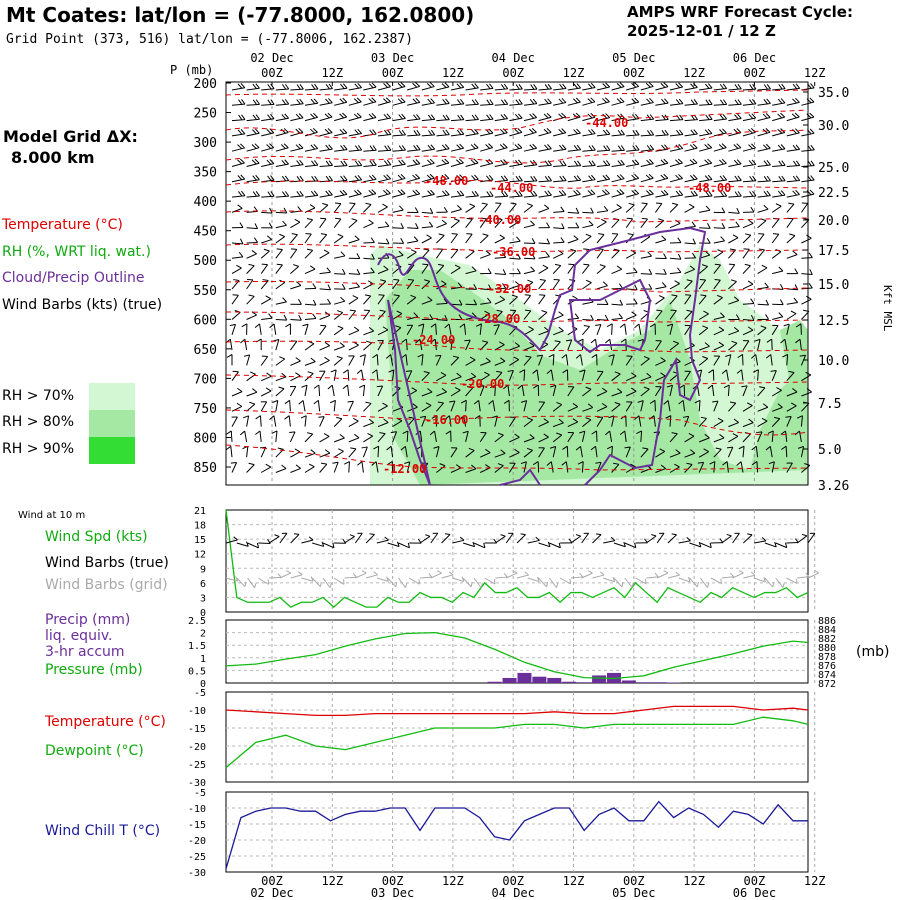 This screenshot has width=900, height=900. Describe the element at coordinates (205, 202) in the screenshot. I see `pressure-tick-label: 400` at that location.